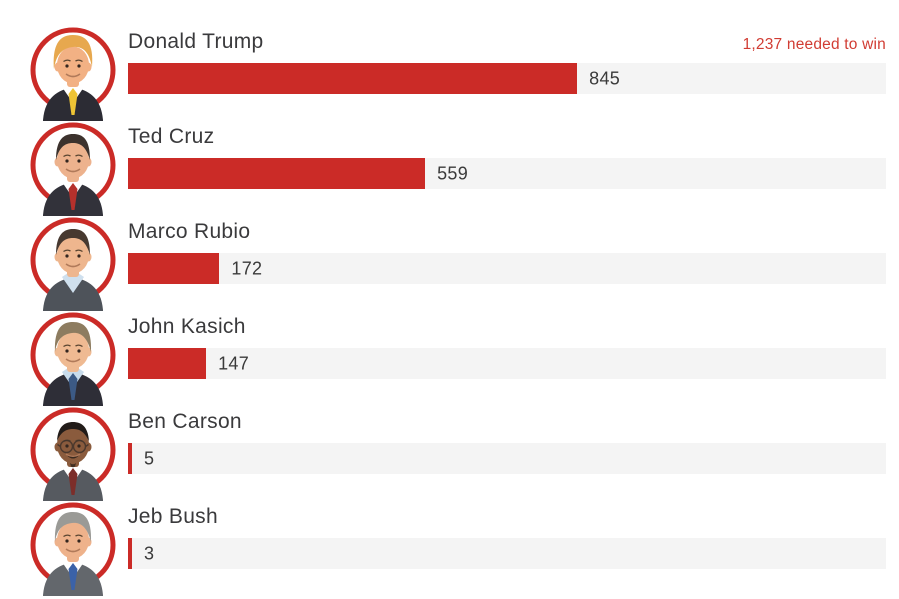 The height and width of the screenshot is (599, 899). Describe the element at coordinates (73, 73) in the screenshot. I see `donald-trump-portrait-icon` at that location.